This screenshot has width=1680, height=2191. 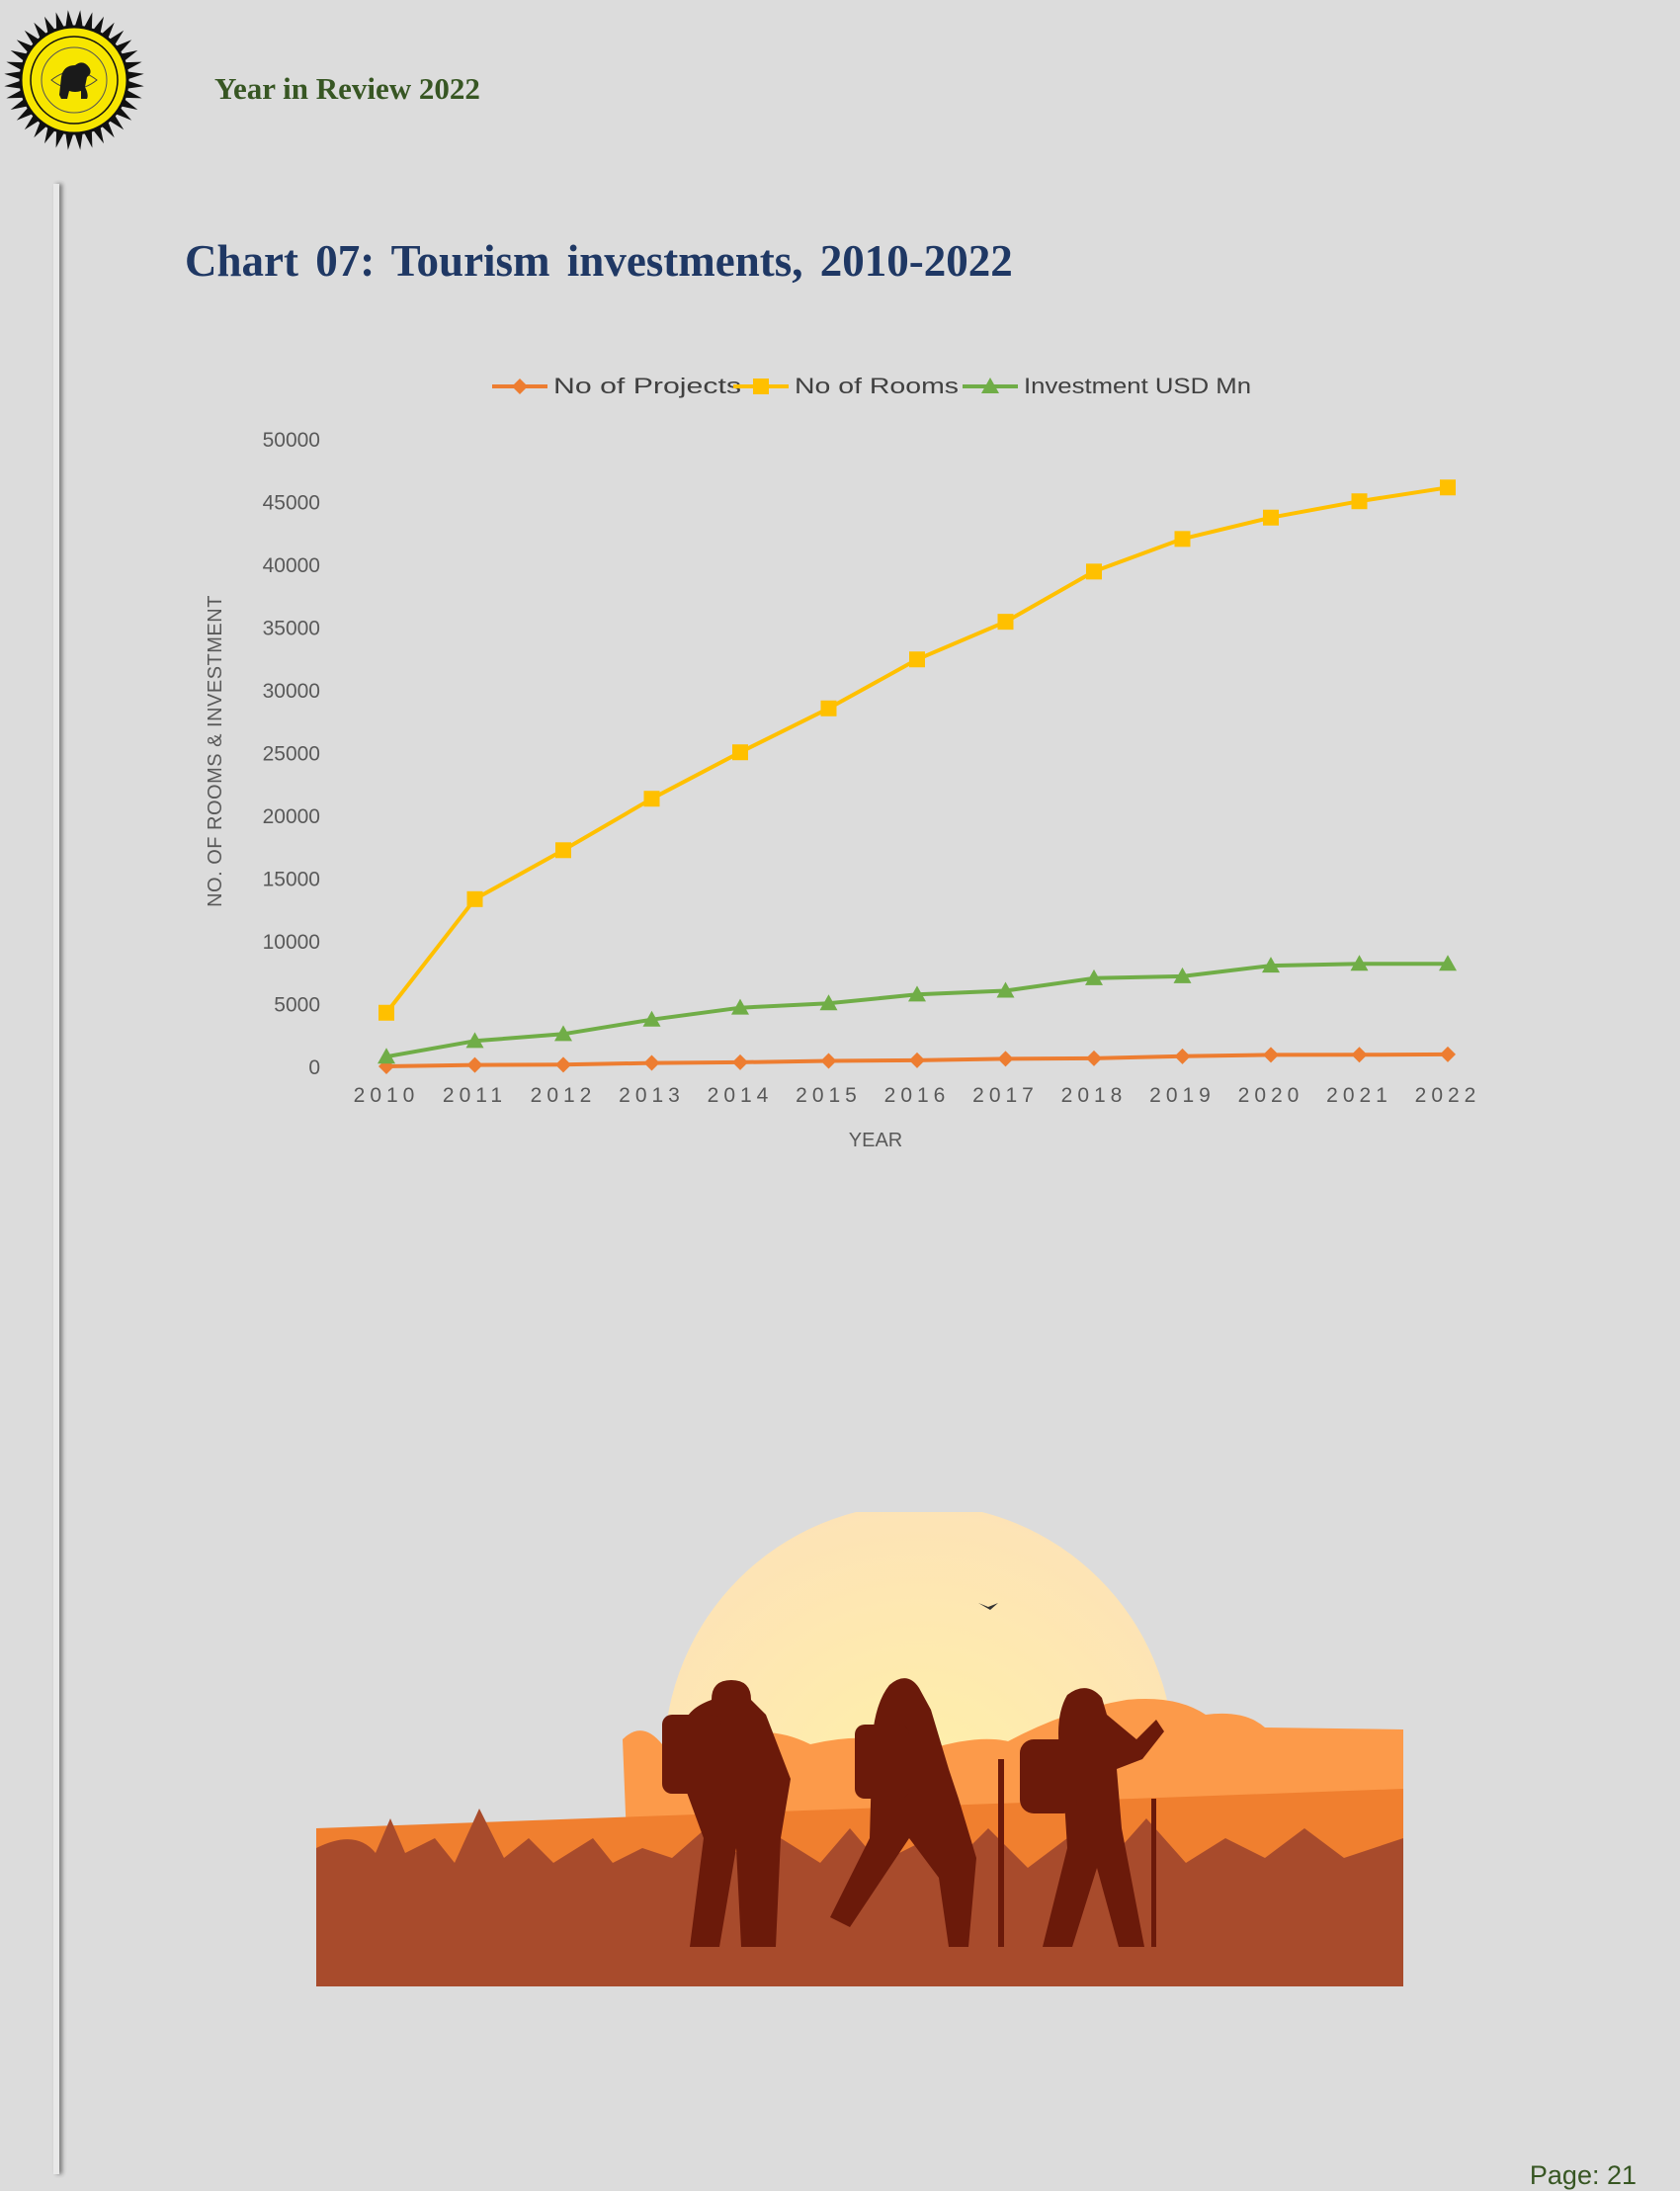 I want to click on y-tick-label: 45000, so click(x=291, y=503).